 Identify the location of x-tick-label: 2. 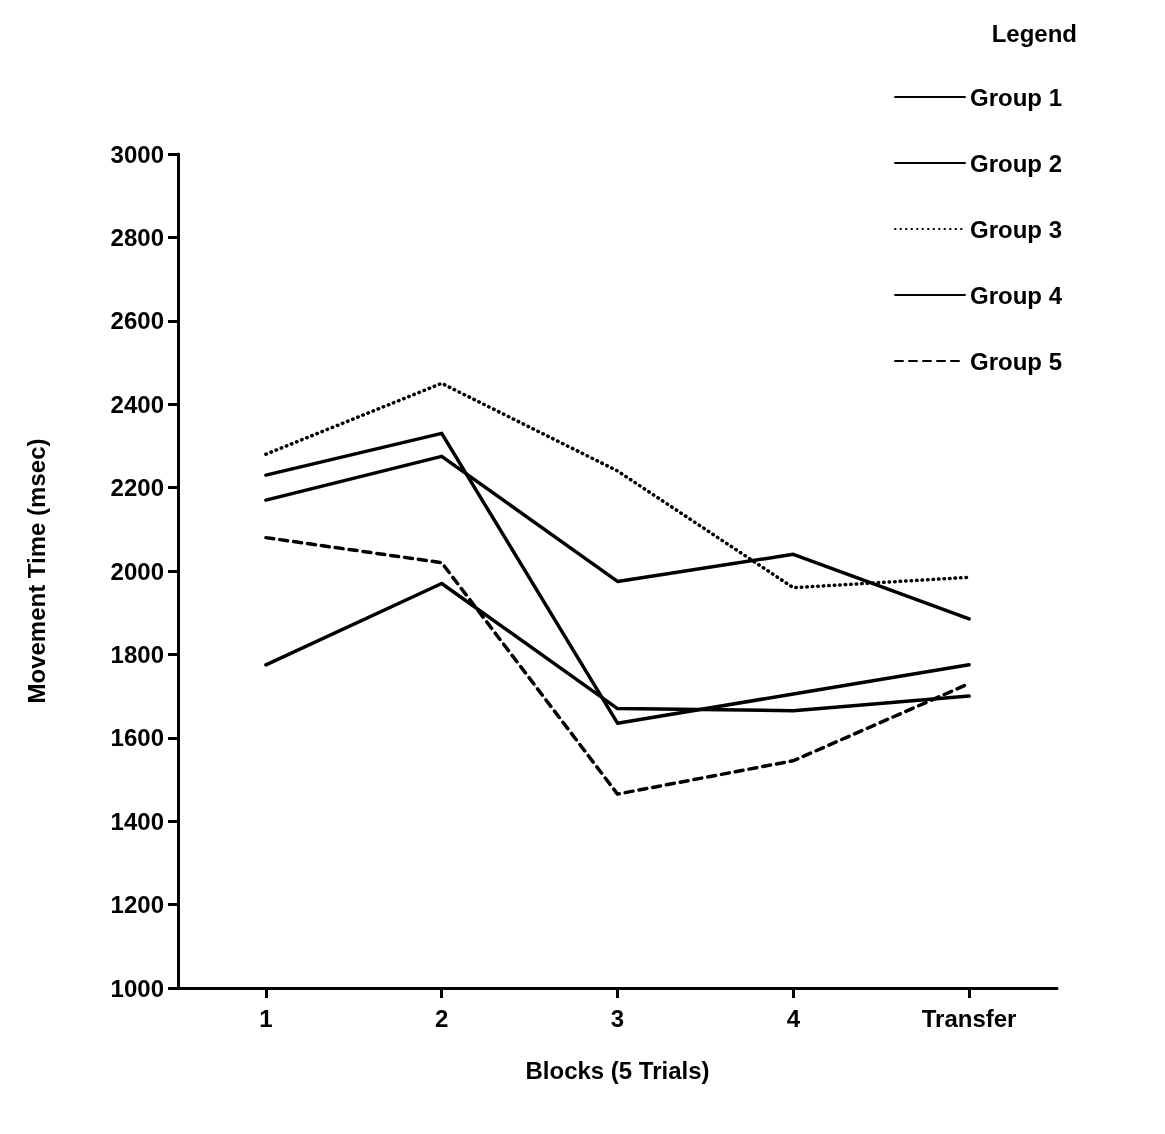
(442, 1018).